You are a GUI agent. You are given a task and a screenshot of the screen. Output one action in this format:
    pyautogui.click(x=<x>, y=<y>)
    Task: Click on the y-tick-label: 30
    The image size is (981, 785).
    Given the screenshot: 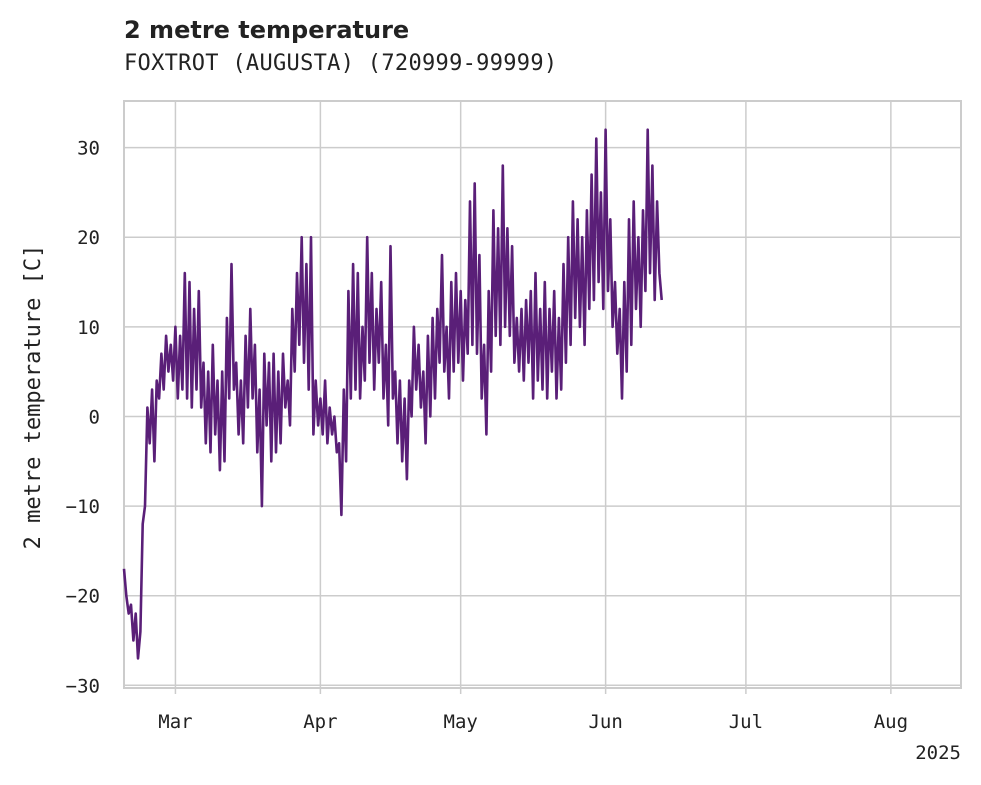 What is the action you would take?
    pyautogui.click(x=88, y=149)
    